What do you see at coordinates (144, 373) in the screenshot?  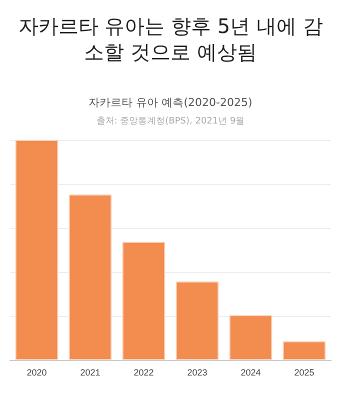 I see `x-tick-label: 2022` at bounding box center [144, 373].